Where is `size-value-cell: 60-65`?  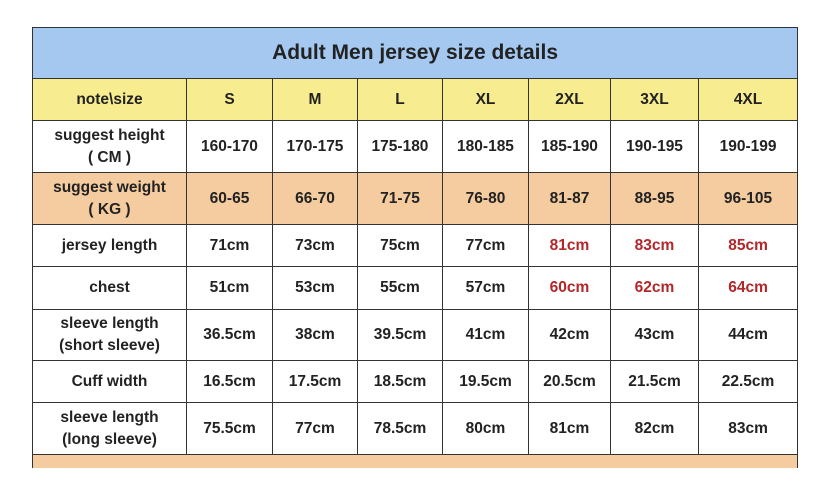 size-value-cell: 60-65 is located at coordinates (229, 198).